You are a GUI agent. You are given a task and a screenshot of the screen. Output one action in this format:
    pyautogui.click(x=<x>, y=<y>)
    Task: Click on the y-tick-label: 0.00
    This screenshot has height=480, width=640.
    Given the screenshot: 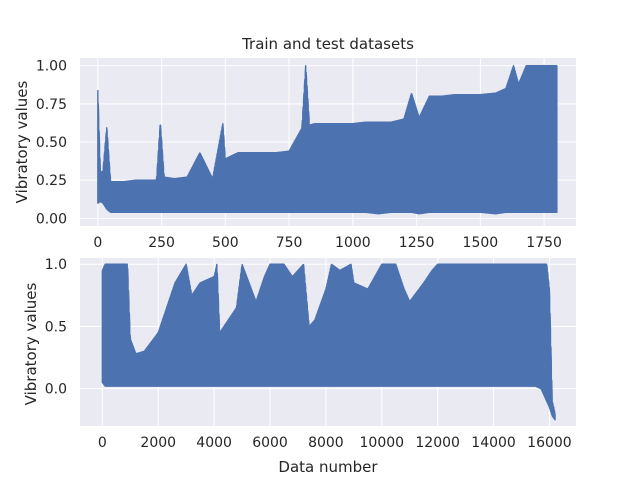 What is the action you would take?
    pyautogui.click(x=51, y=219)
    